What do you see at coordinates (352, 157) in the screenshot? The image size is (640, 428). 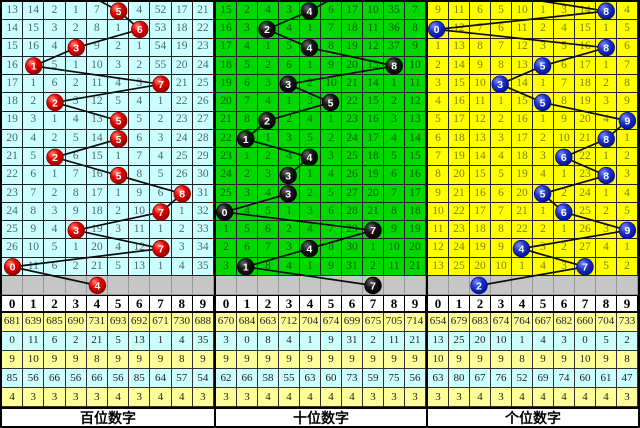 I see `miss-cell: 25` at bounding box center [352, 157].